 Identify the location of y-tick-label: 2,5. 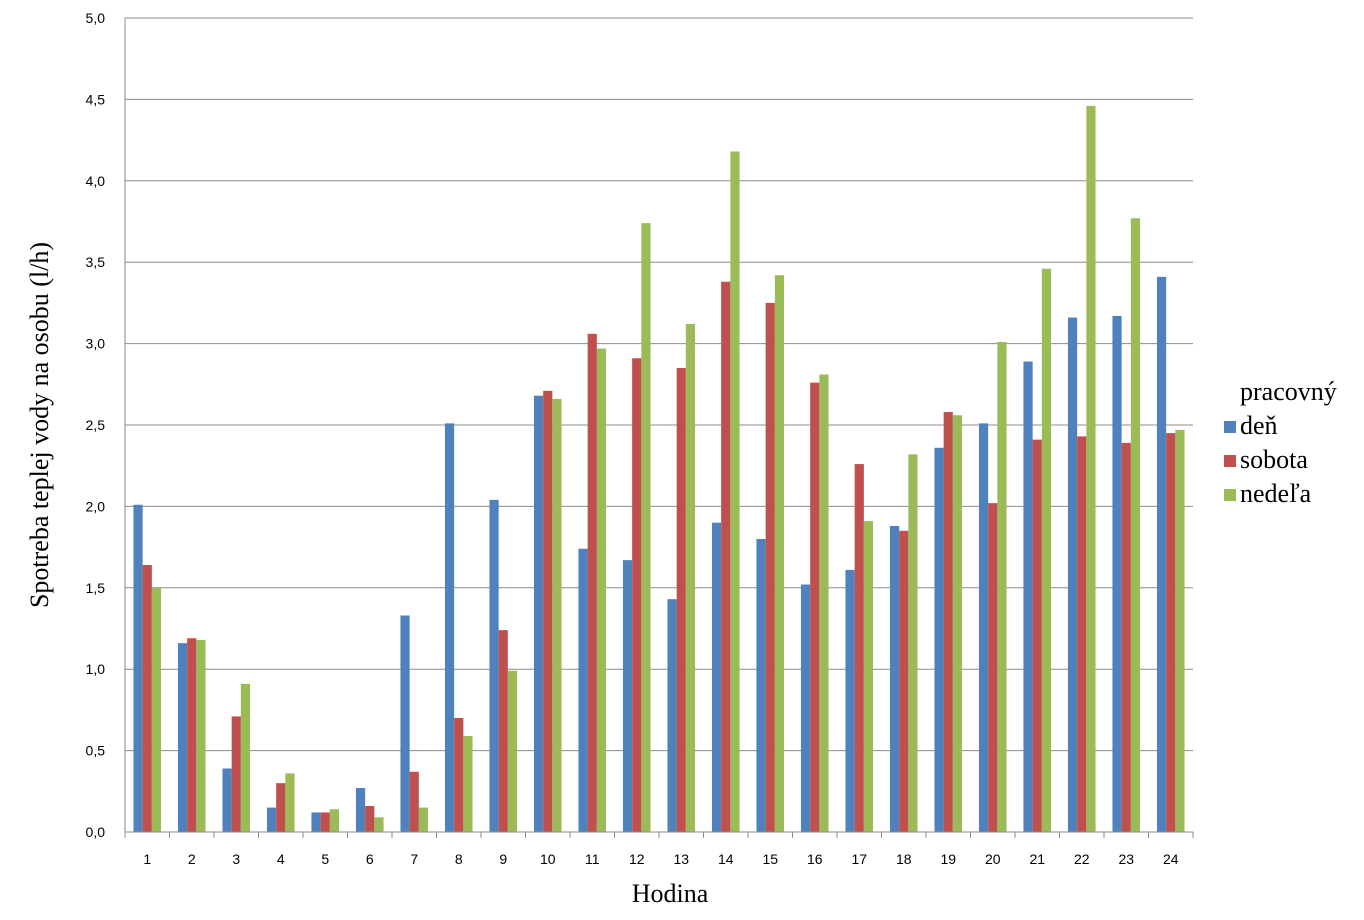
(96, 425).